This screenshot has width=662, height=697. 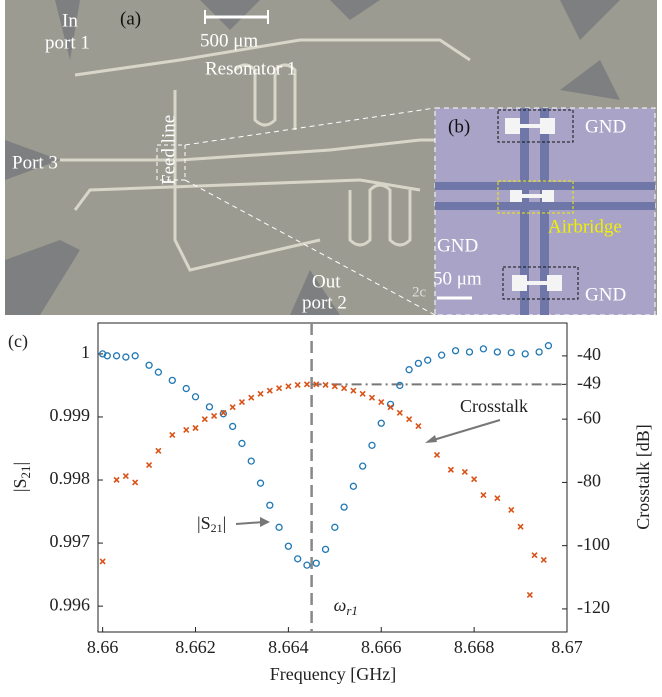 What do you see at coordinates (70, 541) in the screenshot?
I see `y-tick-label: 0.997` at bounding box center [70, 541].